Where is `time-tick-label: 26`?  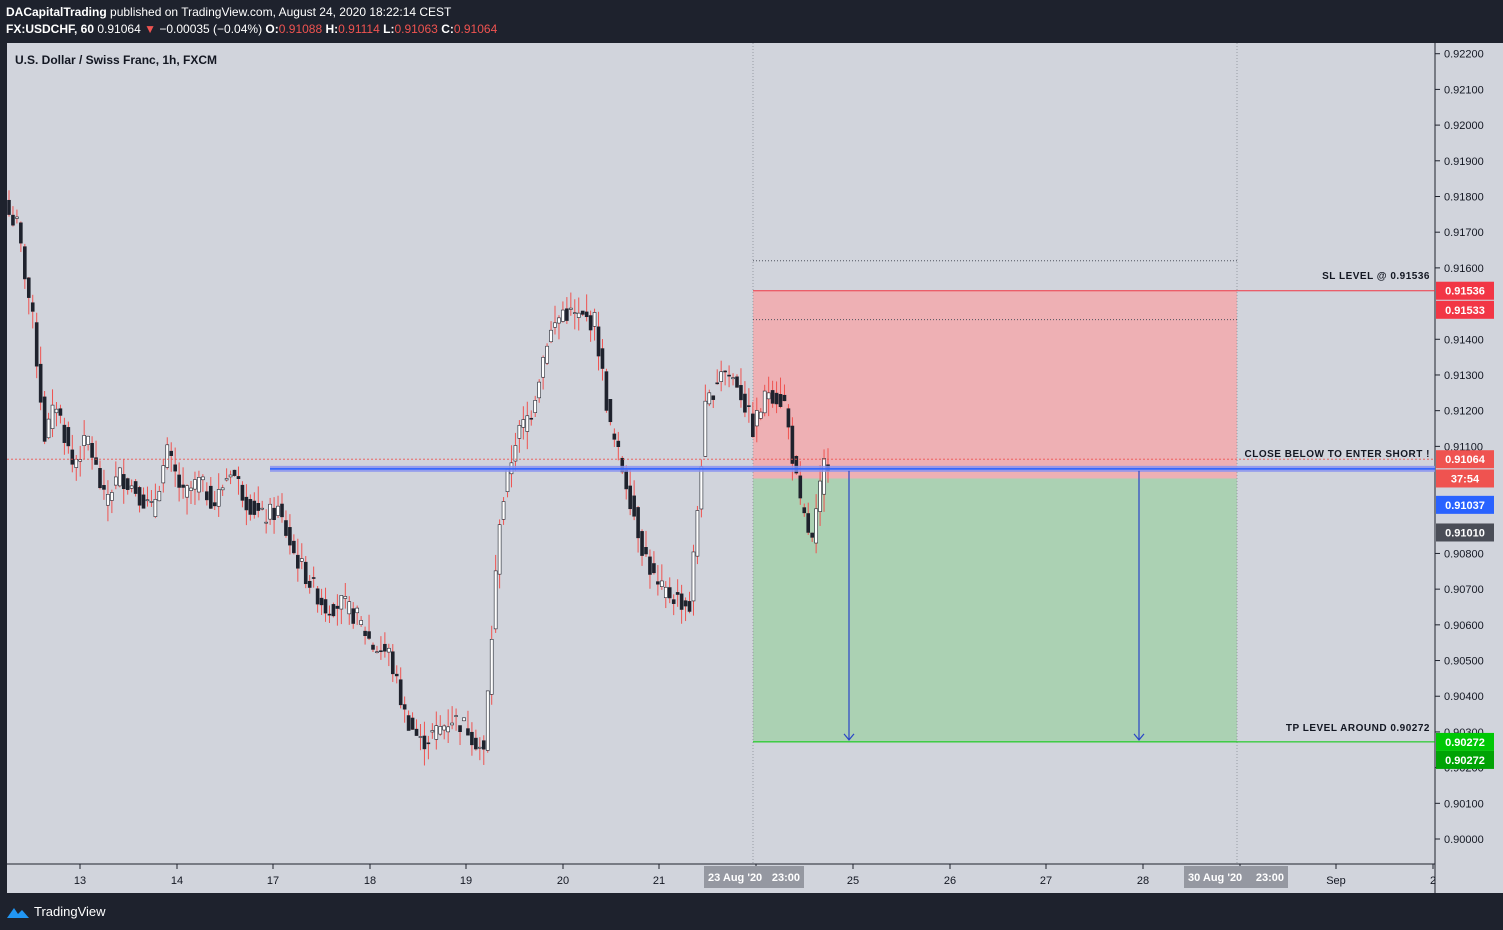
time-tick-label: 26 is located at coordinates (950, 881).